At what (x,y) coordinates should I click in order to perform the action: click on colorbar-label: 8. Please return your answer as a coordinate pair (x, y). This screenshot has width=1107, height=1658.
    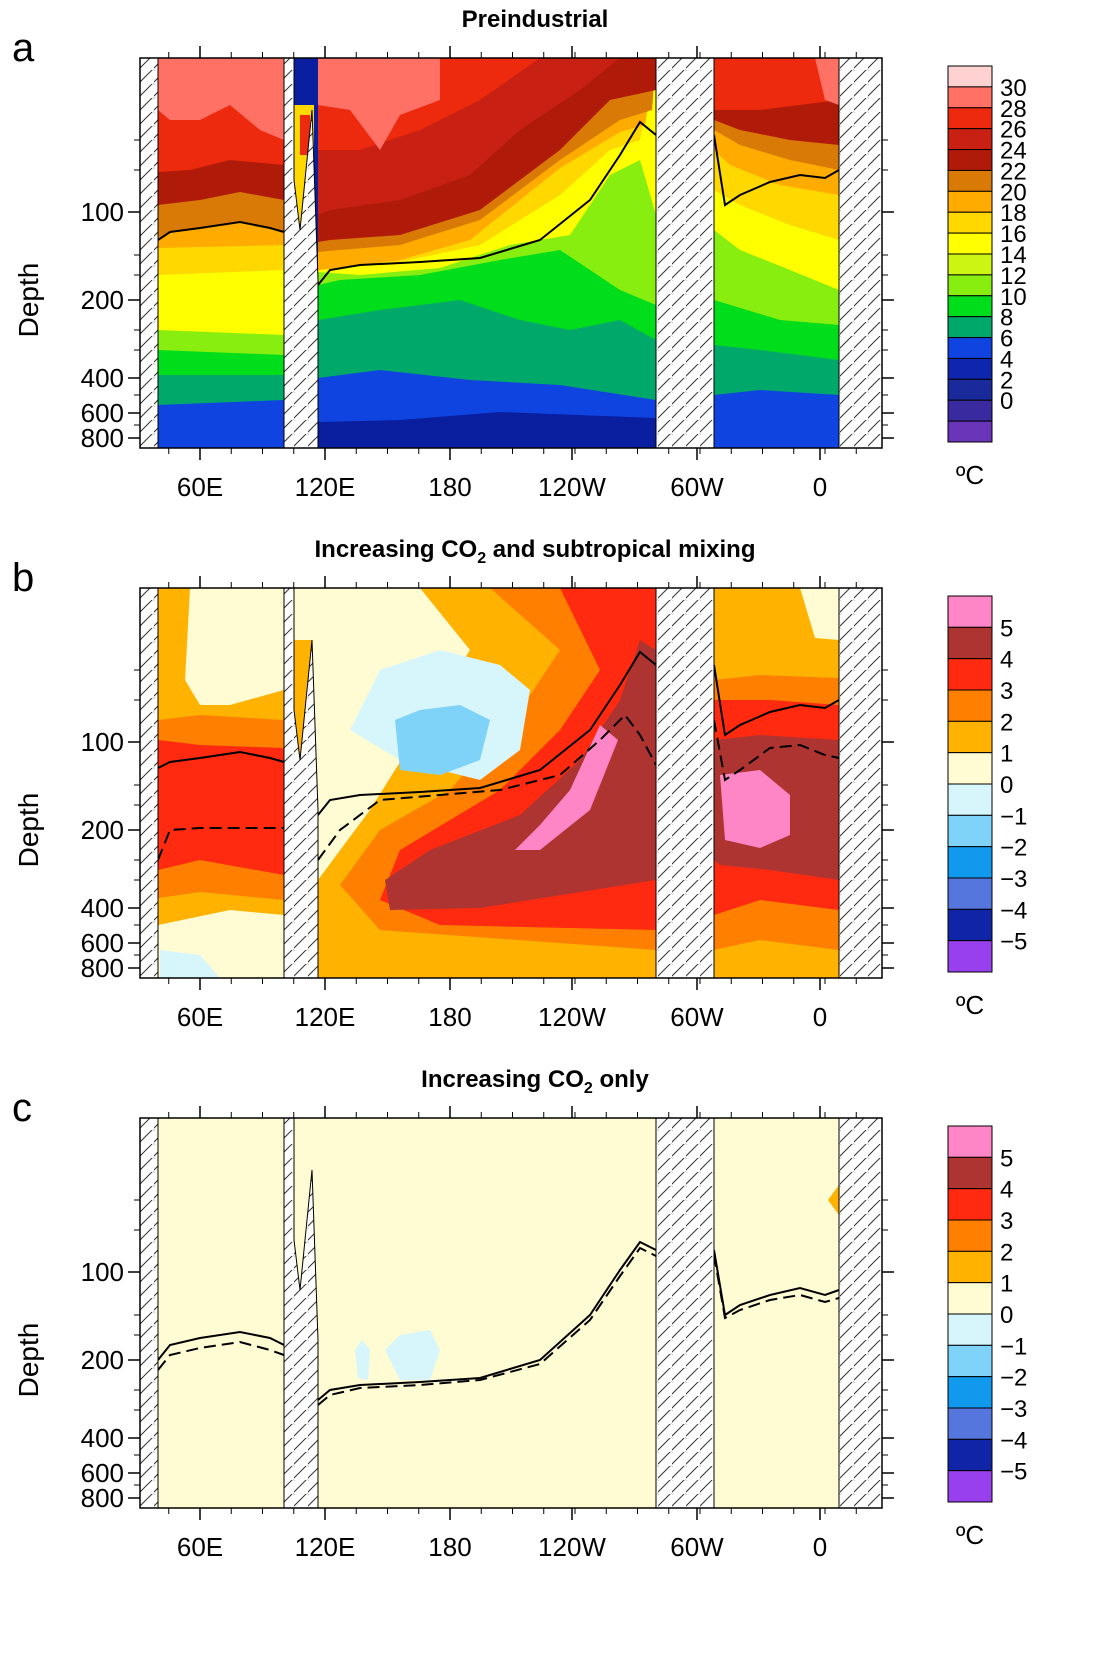
    Looking at the image, I should click on (1006, 318).